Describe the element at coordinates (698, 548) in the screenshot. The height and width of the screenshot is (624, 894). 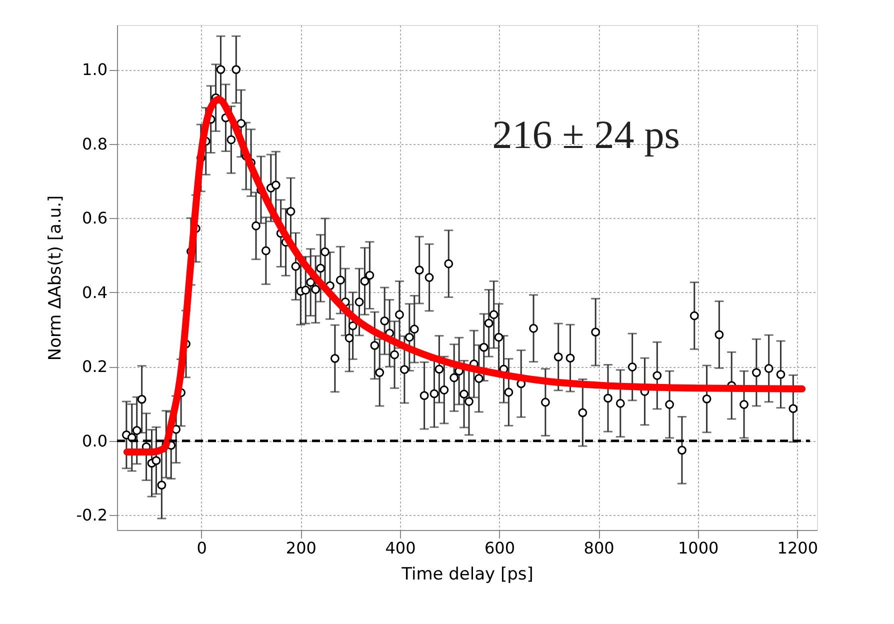
I see `x-tick-label: 1000` at that location.